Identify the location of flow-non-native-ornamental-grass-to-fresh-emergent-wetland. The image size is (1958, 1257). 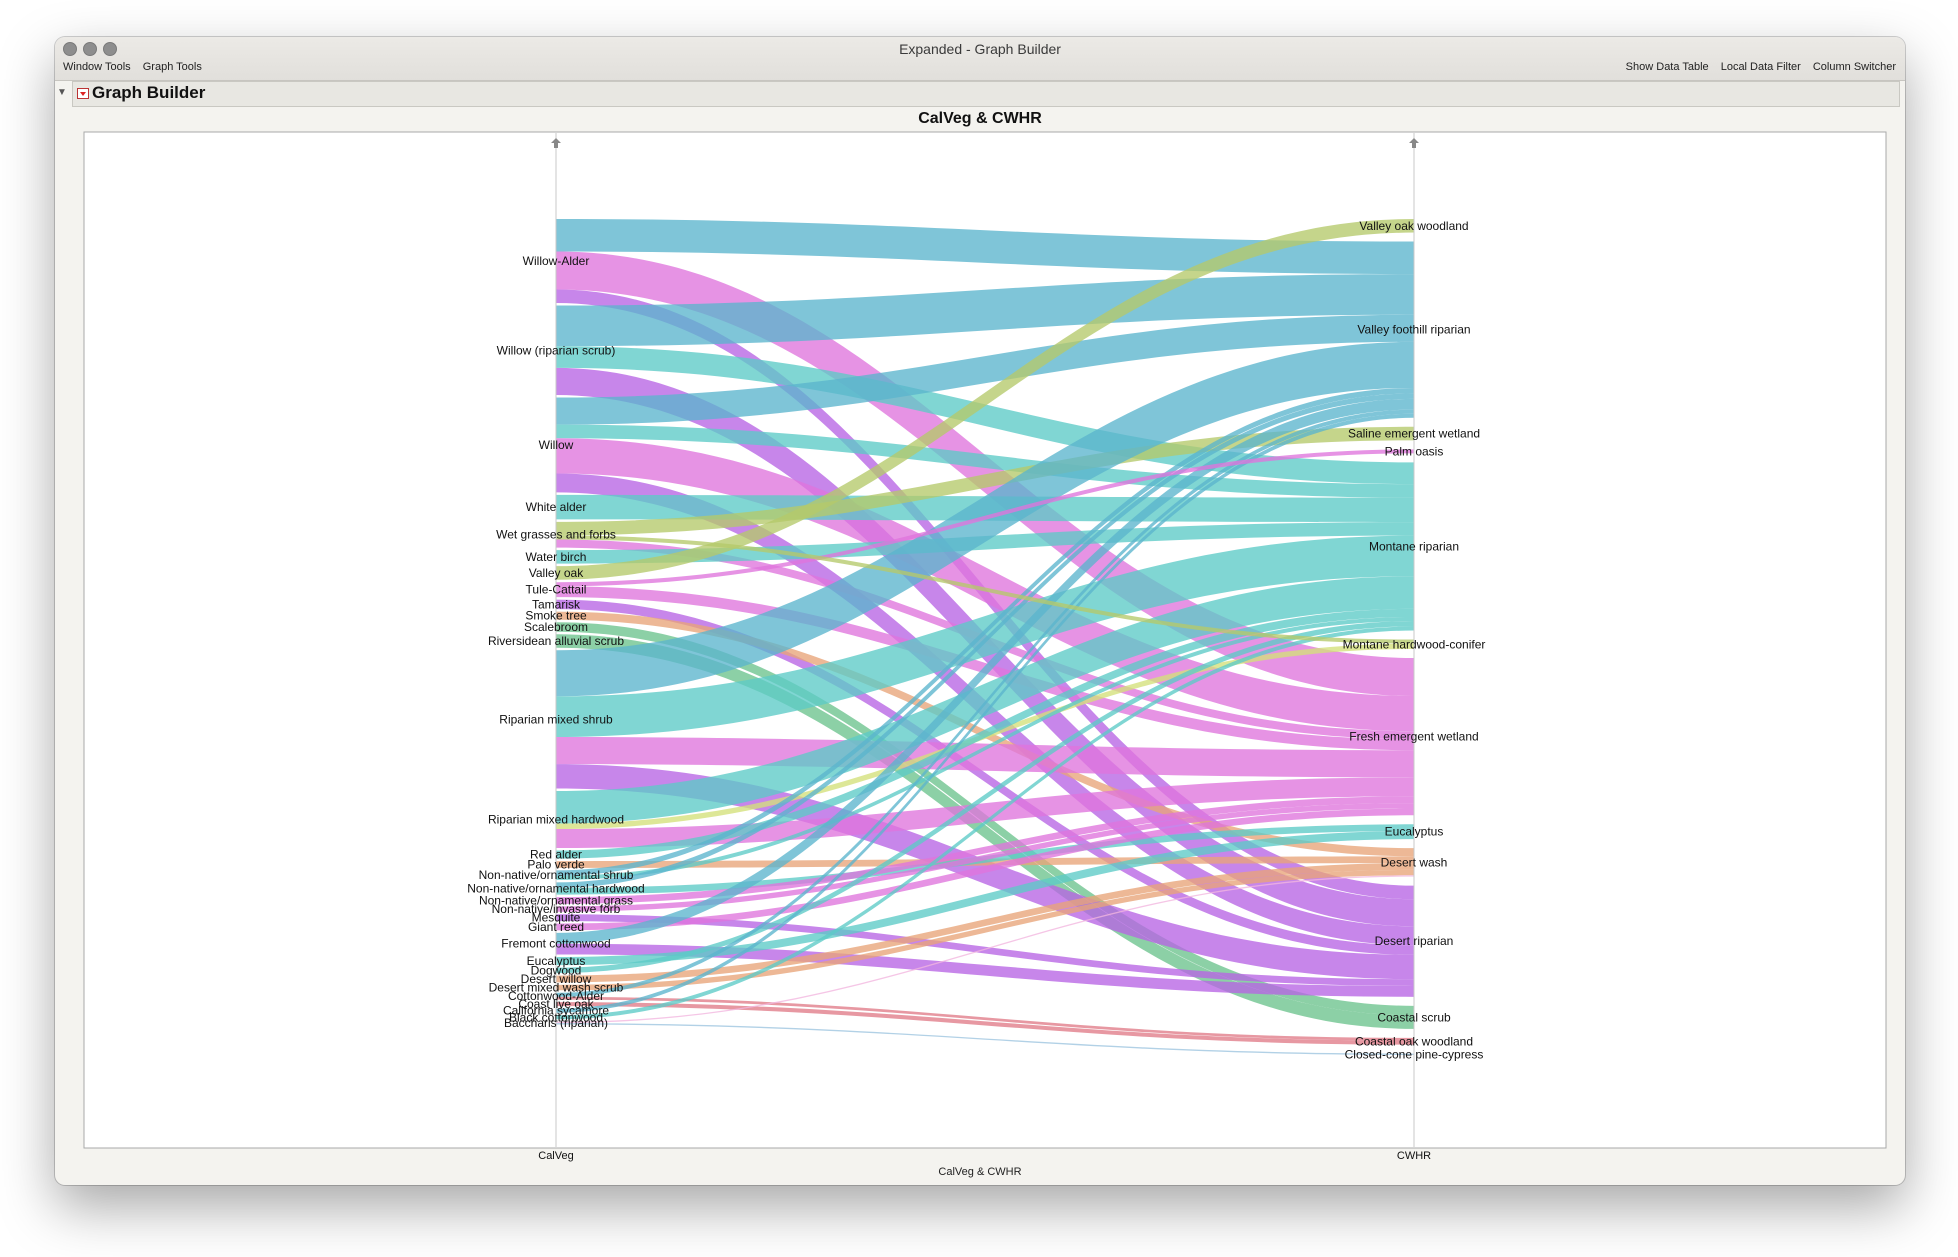
(985, 850).